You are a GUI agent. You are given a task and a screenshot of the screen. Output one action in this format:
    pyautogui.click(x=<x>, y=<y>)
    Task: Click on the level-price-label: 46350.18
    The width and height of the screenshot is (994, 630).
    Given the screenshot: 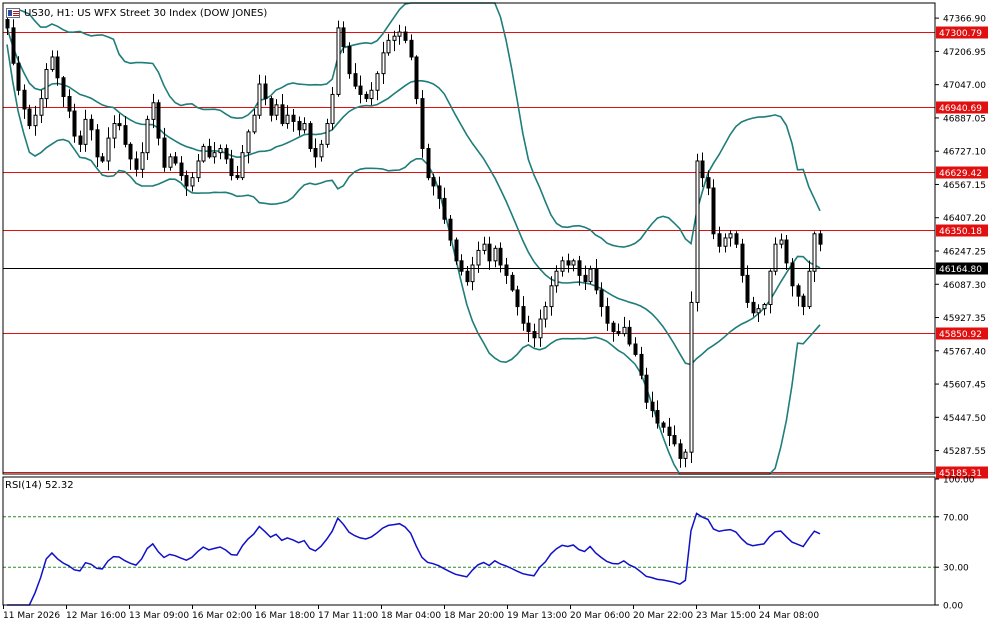 What is the action you would take?
    pyautogui.click(x=960, y=232)
    